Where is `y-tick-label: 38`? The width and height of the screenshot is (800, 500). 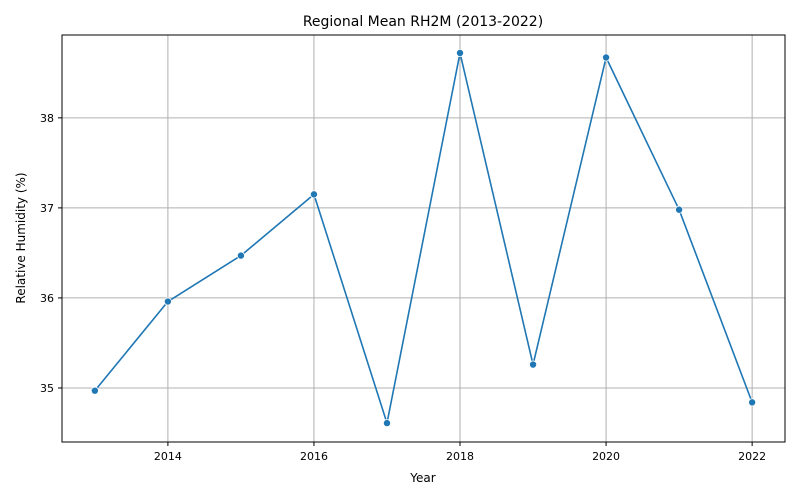 y-tick-label: 38 is located at coordinates (47, 118).